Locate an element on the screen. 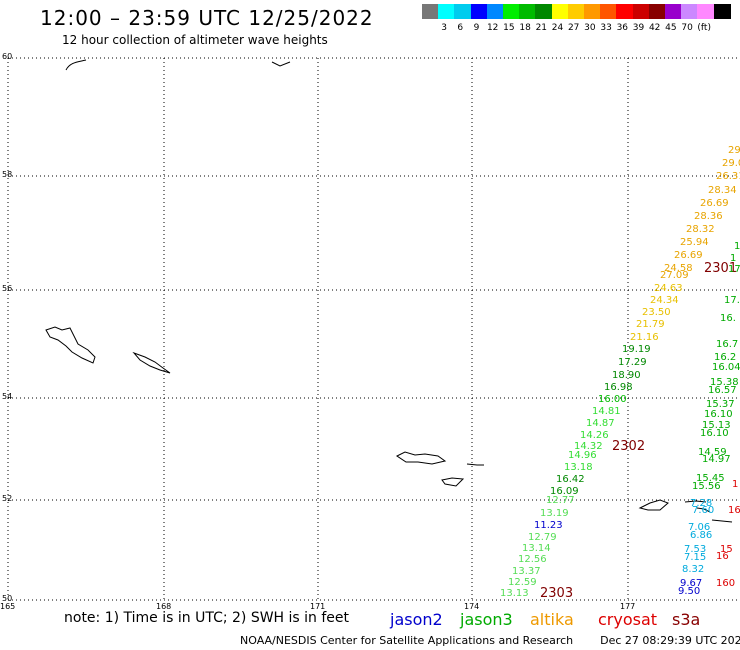 This screenshot has width=740, height=650. wave-height-value: 9.50 is located at coordinates (689, 591).